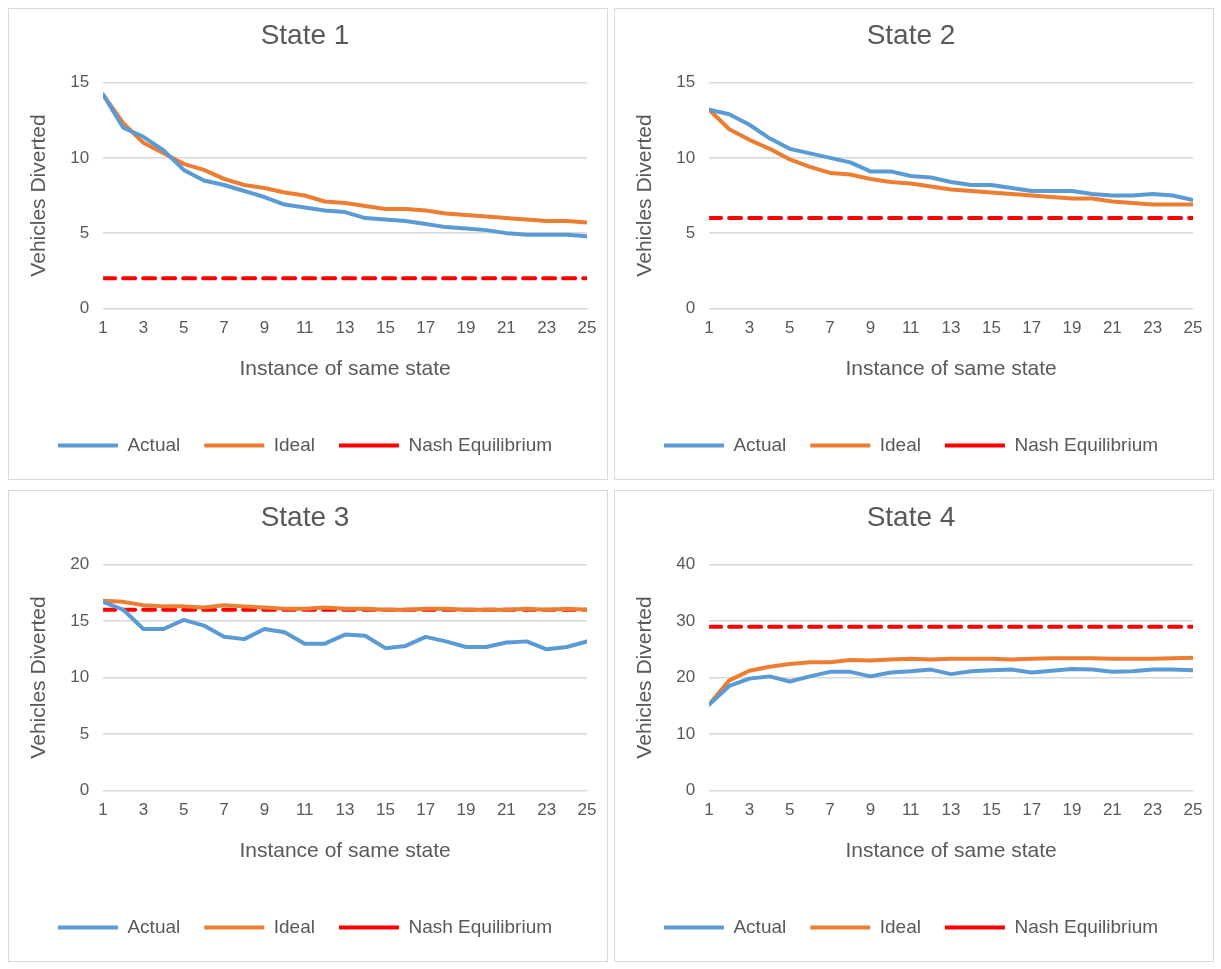 This screenshot has width=1221, height=969. I want to click on chart-title: State 2, so click(911, 34).